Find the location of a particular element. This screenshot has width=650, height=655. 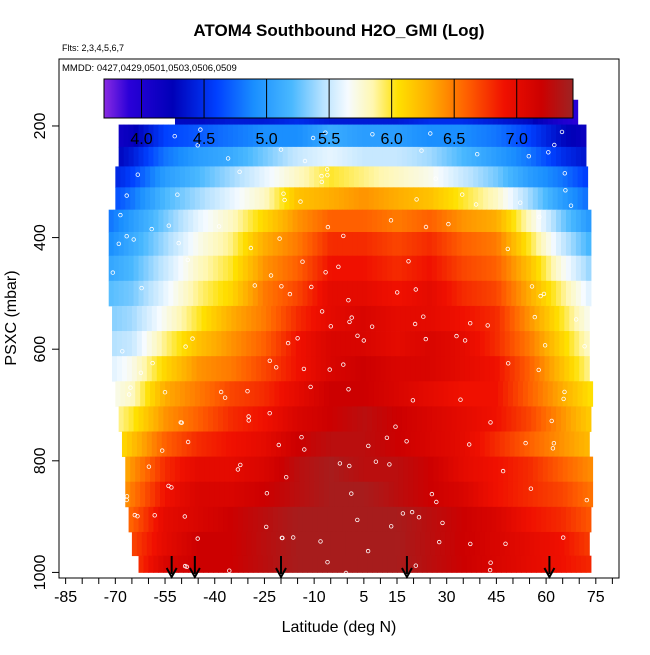

profile-arrow is located at coordinates (549, 568).